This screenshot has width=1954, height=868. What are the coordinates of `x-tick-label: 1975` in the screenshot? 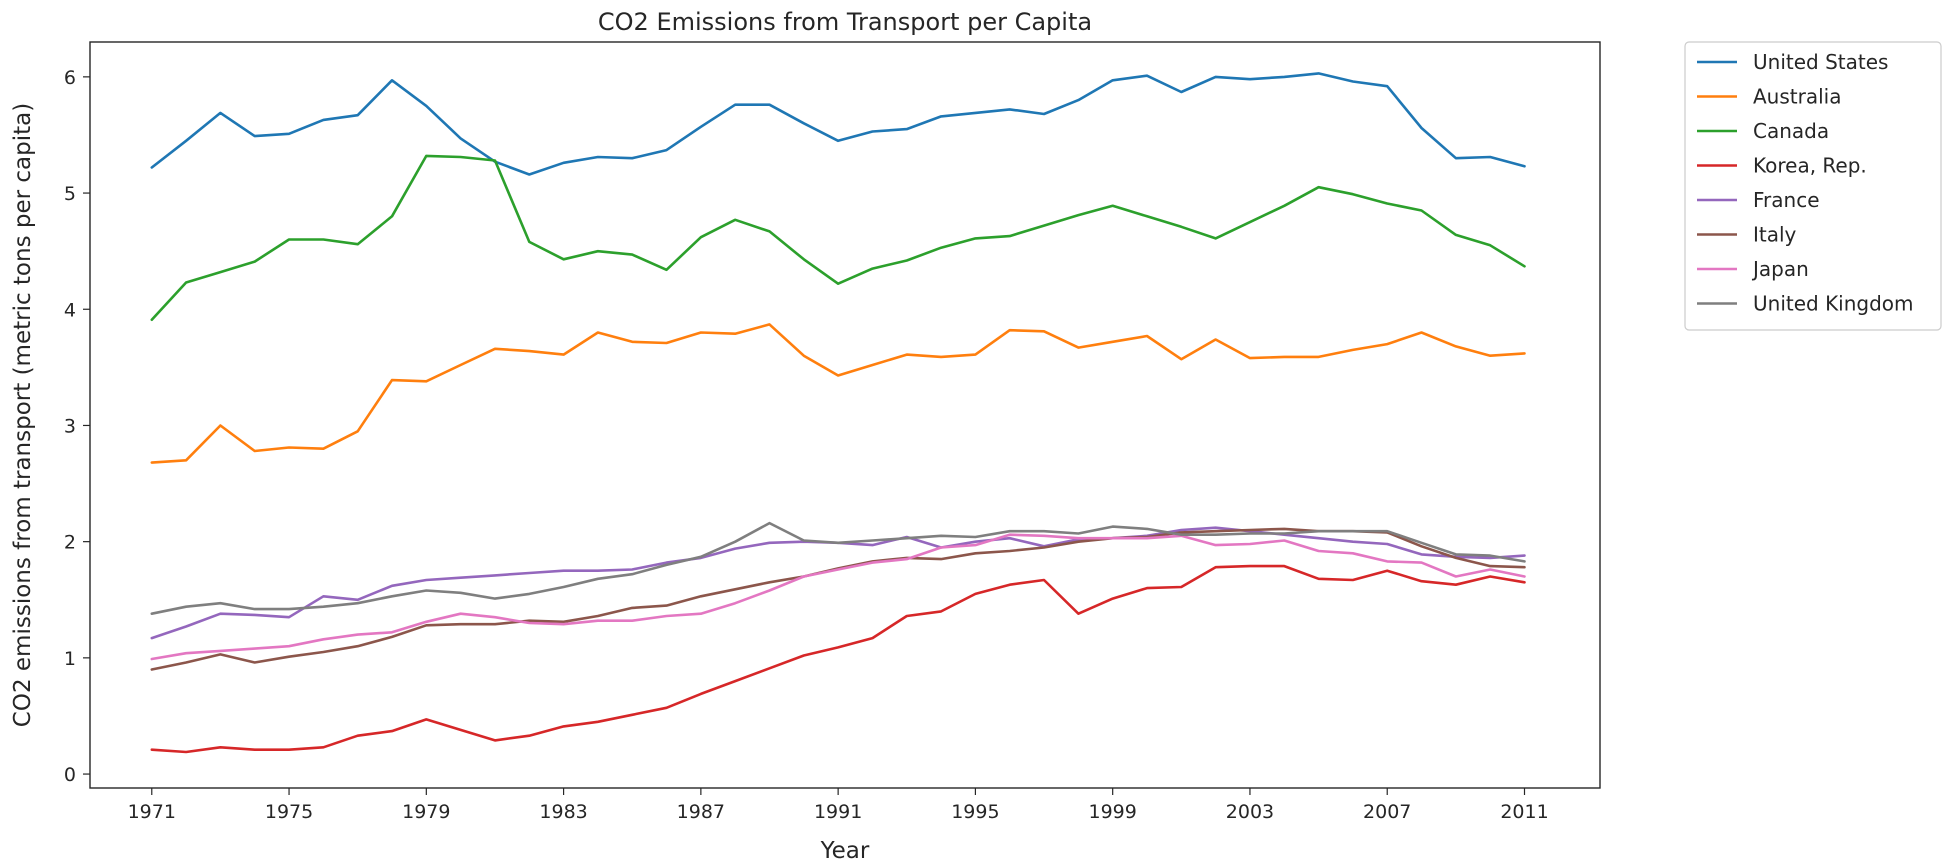 It's located at (289, 812).